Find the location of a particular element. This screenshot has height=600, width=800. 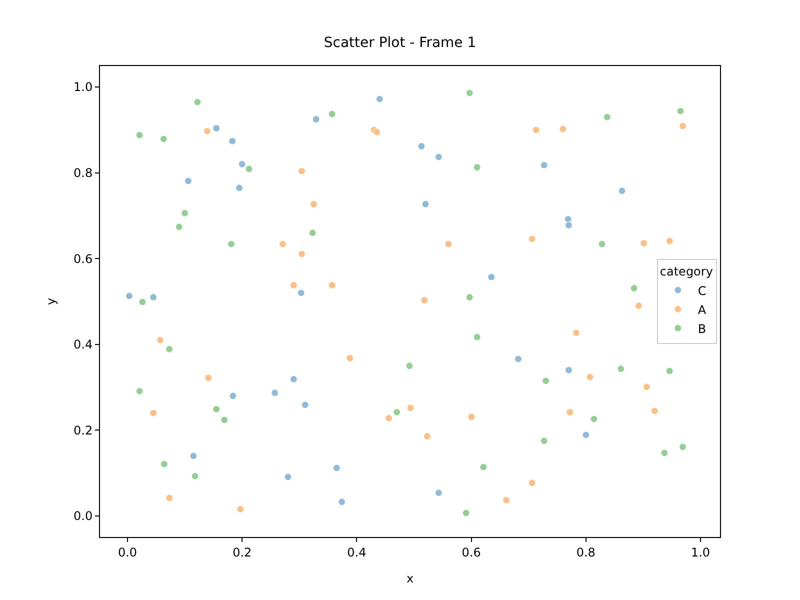

y-tick-label: 0.2 is located at coordinates (83, 430).